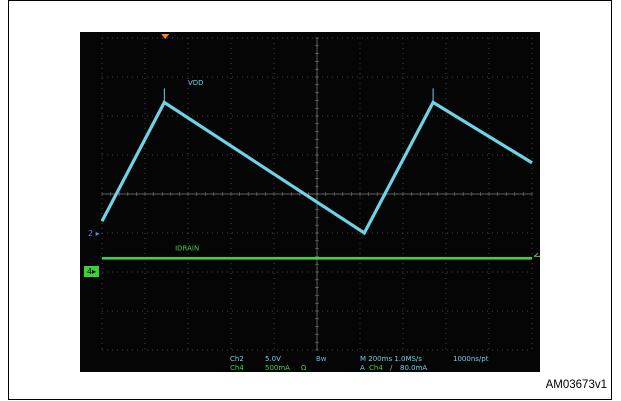  I want to click on trigger-slope: ∕, so click(391, 368).